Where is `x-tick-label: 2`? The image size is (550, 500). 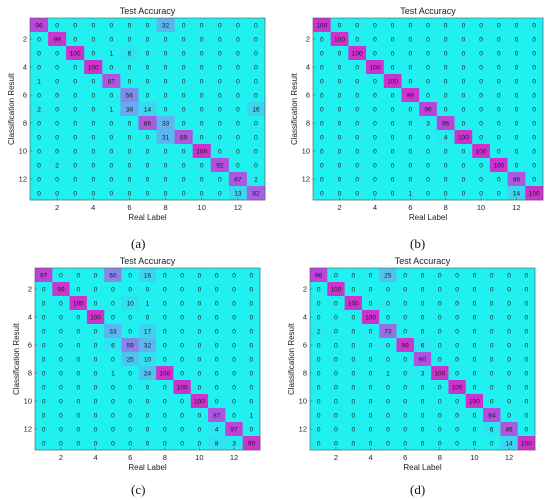
x-tick-label: 2 is located at coordinates (336, 457).